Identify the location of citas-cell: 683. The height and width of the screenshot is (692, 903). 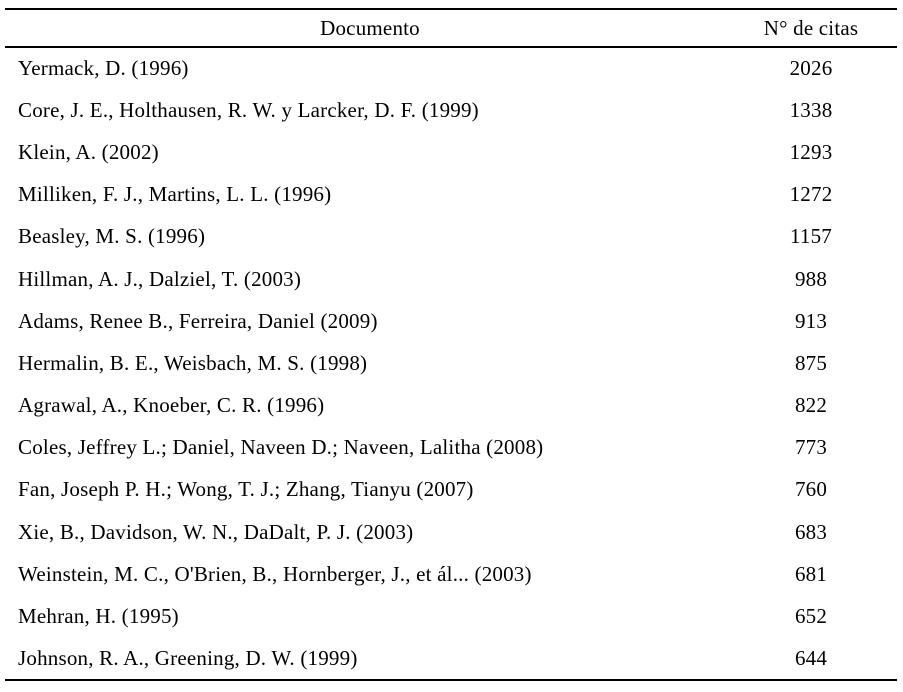
(811, 531).